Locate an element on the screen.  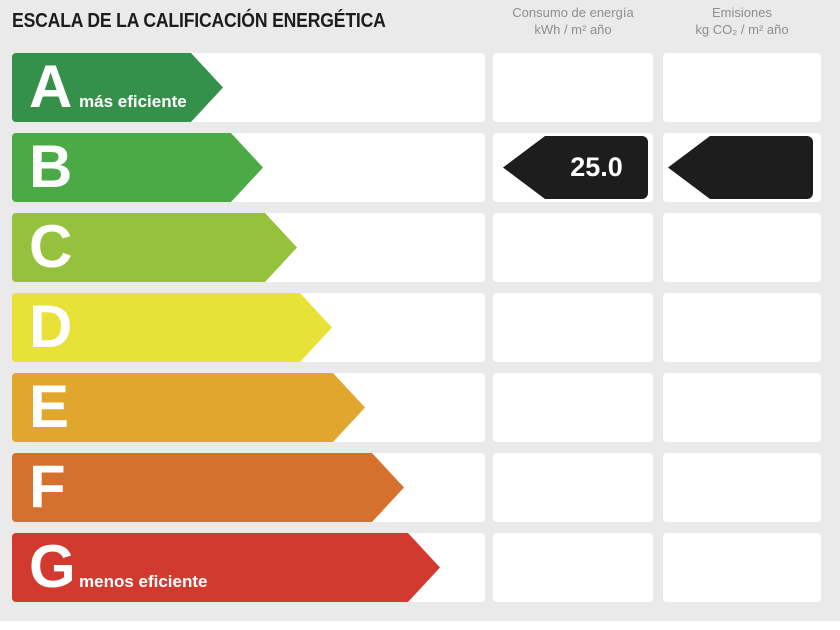
rating-row-c: C is located at coordinates (420, 247).